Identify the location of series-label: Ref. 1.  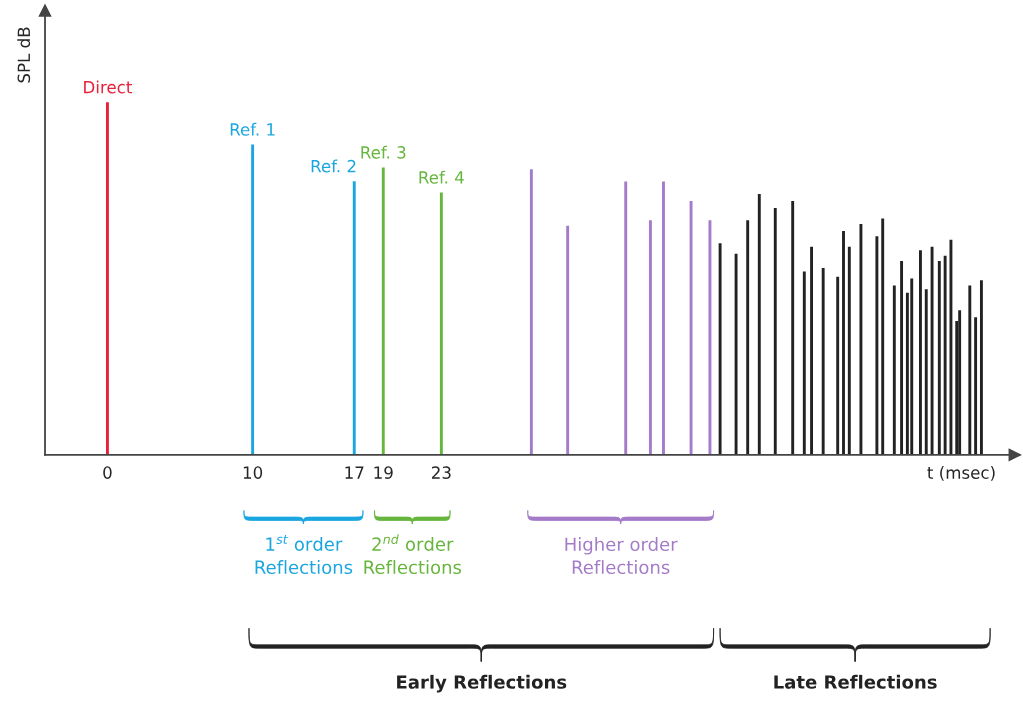
(252, 129).